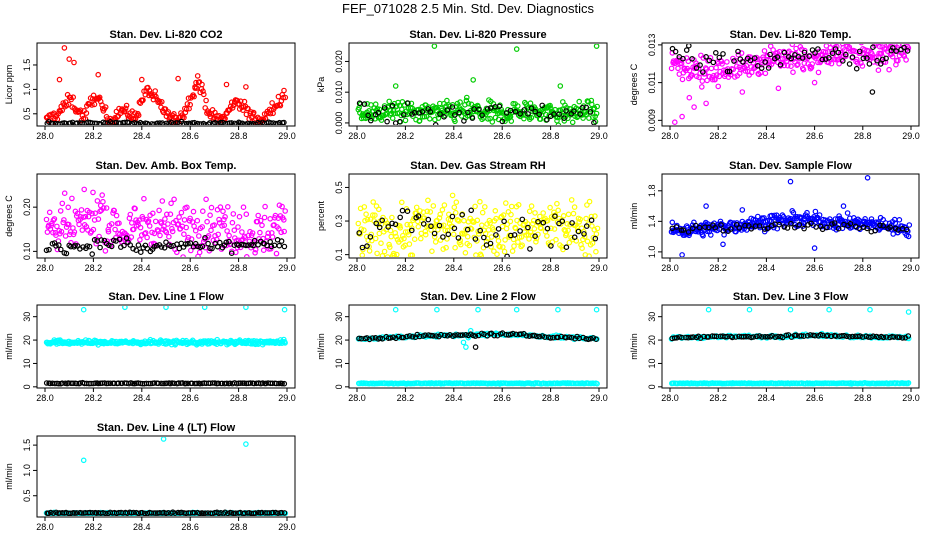 The image size is (936, 540). What do you see at coordinates (478, 224) in the screenshot?
I see `series-main` at bounding box center [478, 224].